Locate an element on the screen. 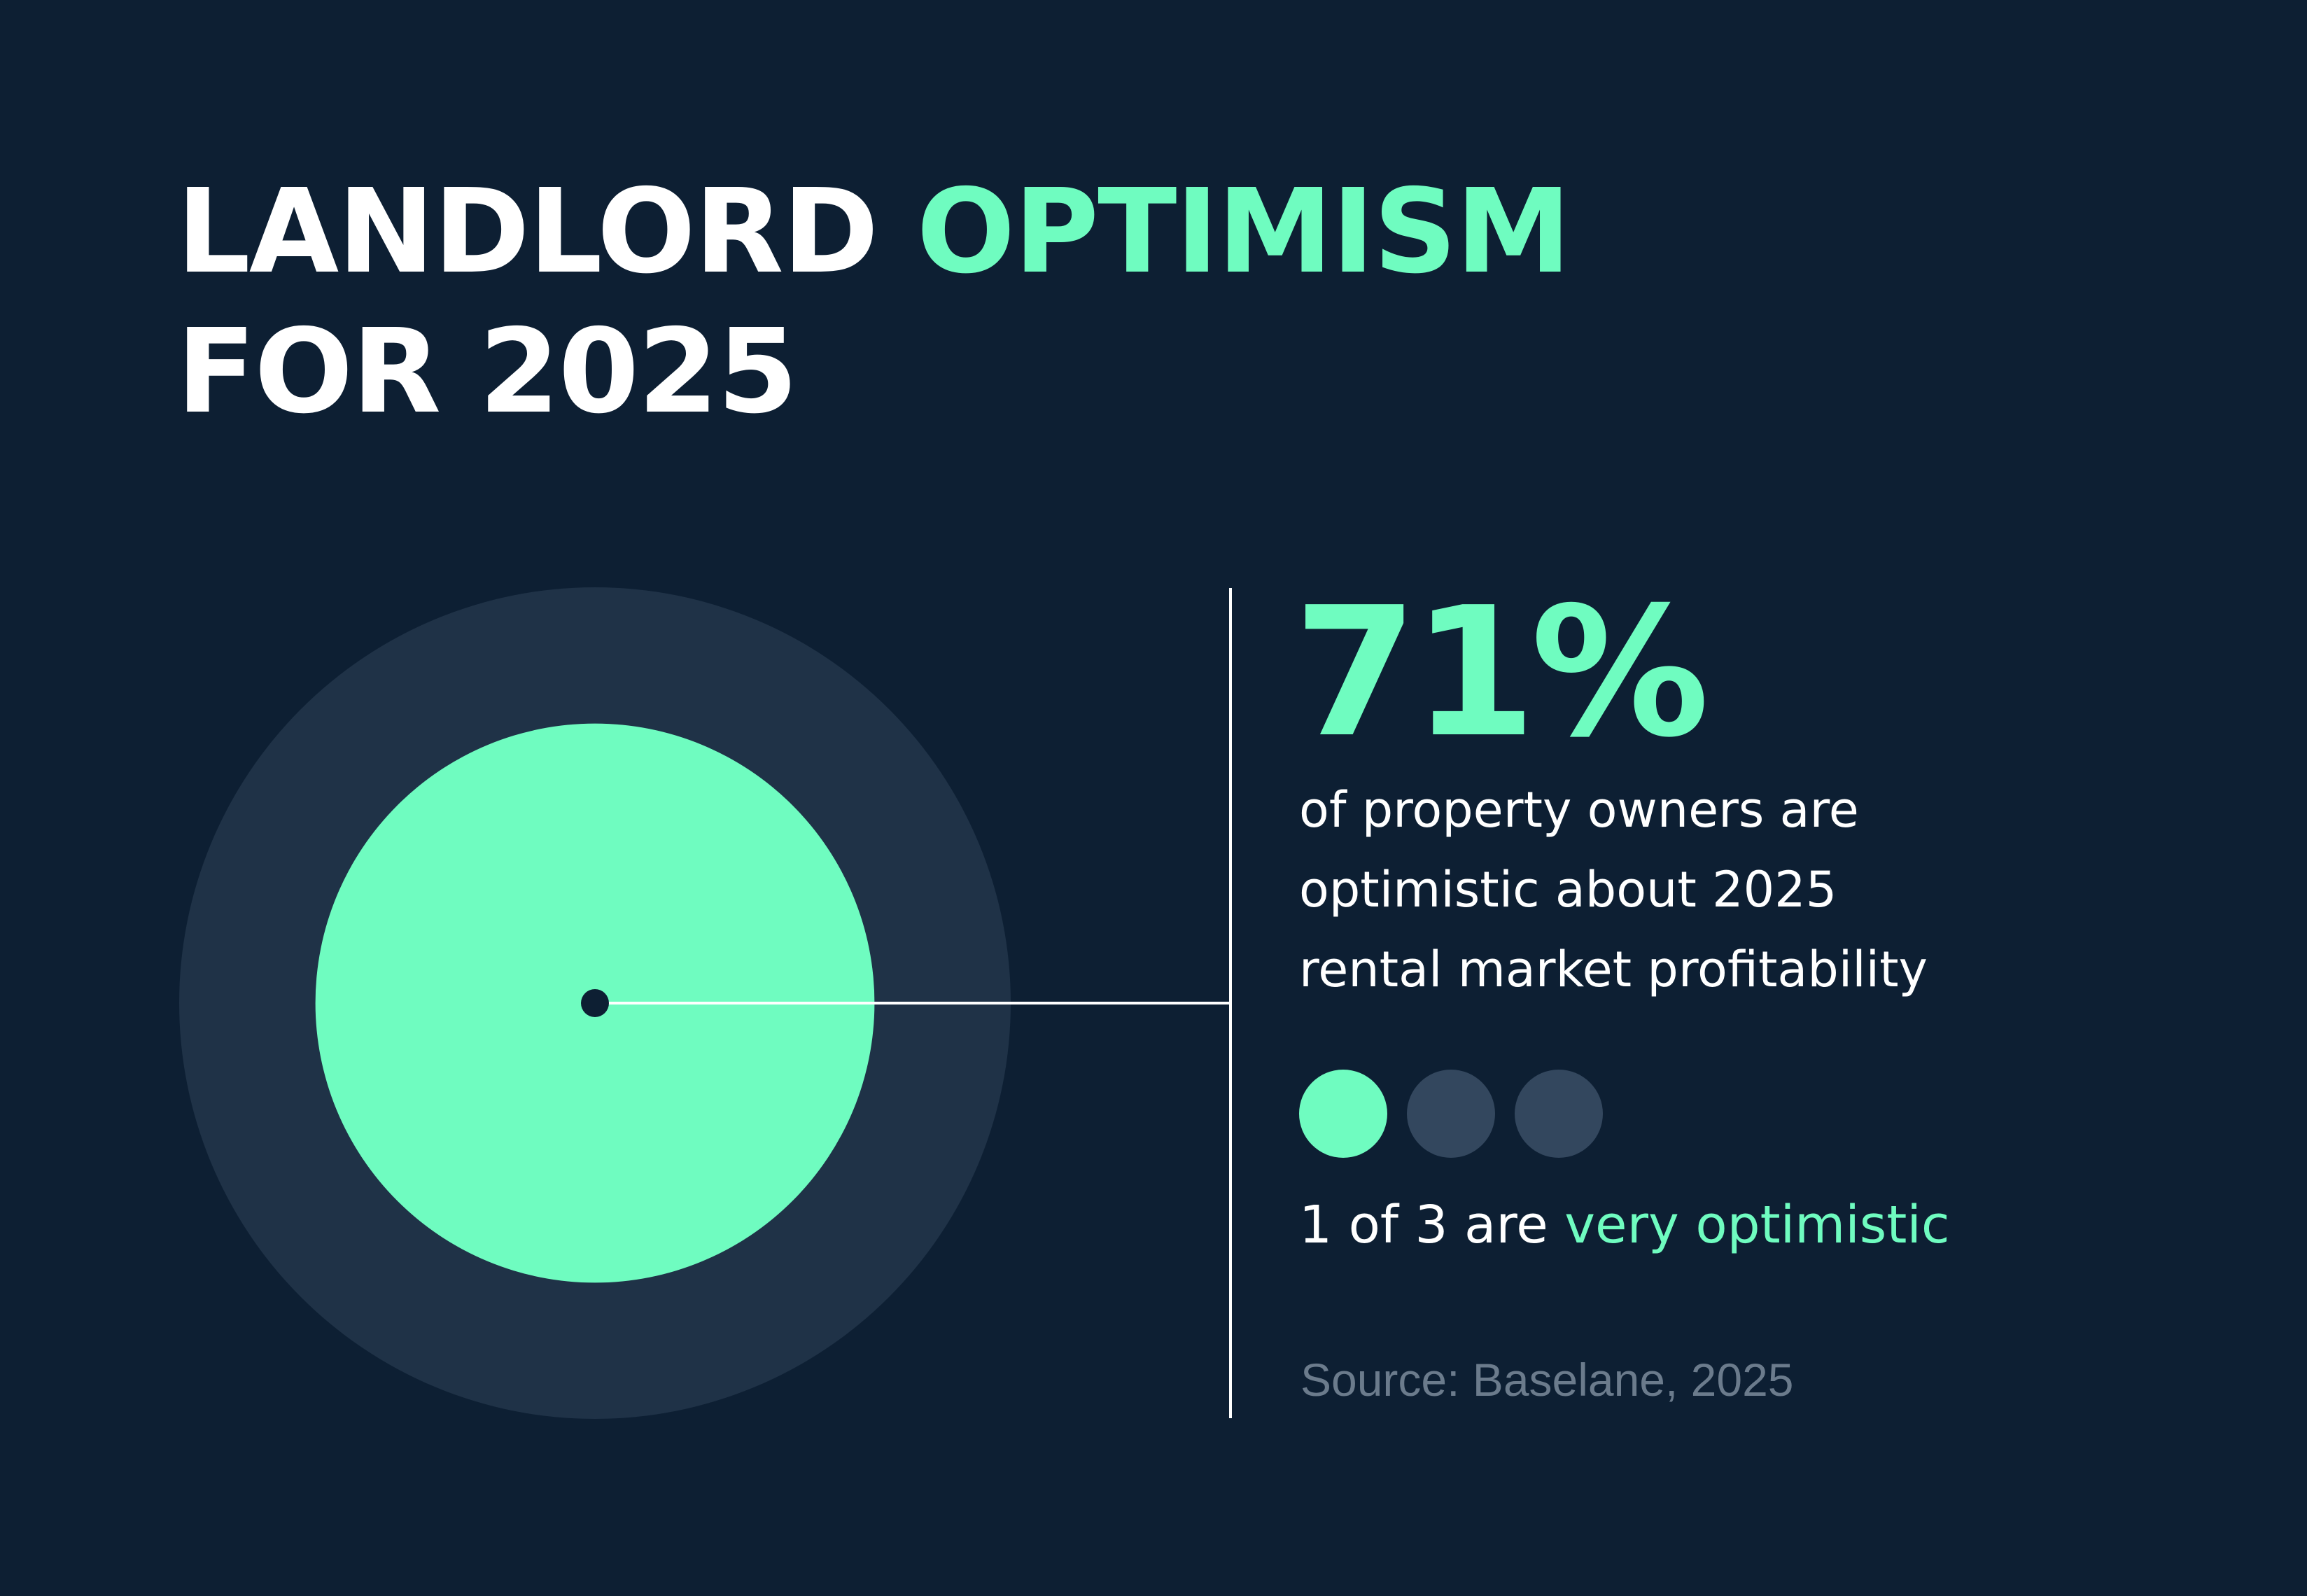  title-line2: FOR 2025 is located at coordinates (487, 372).